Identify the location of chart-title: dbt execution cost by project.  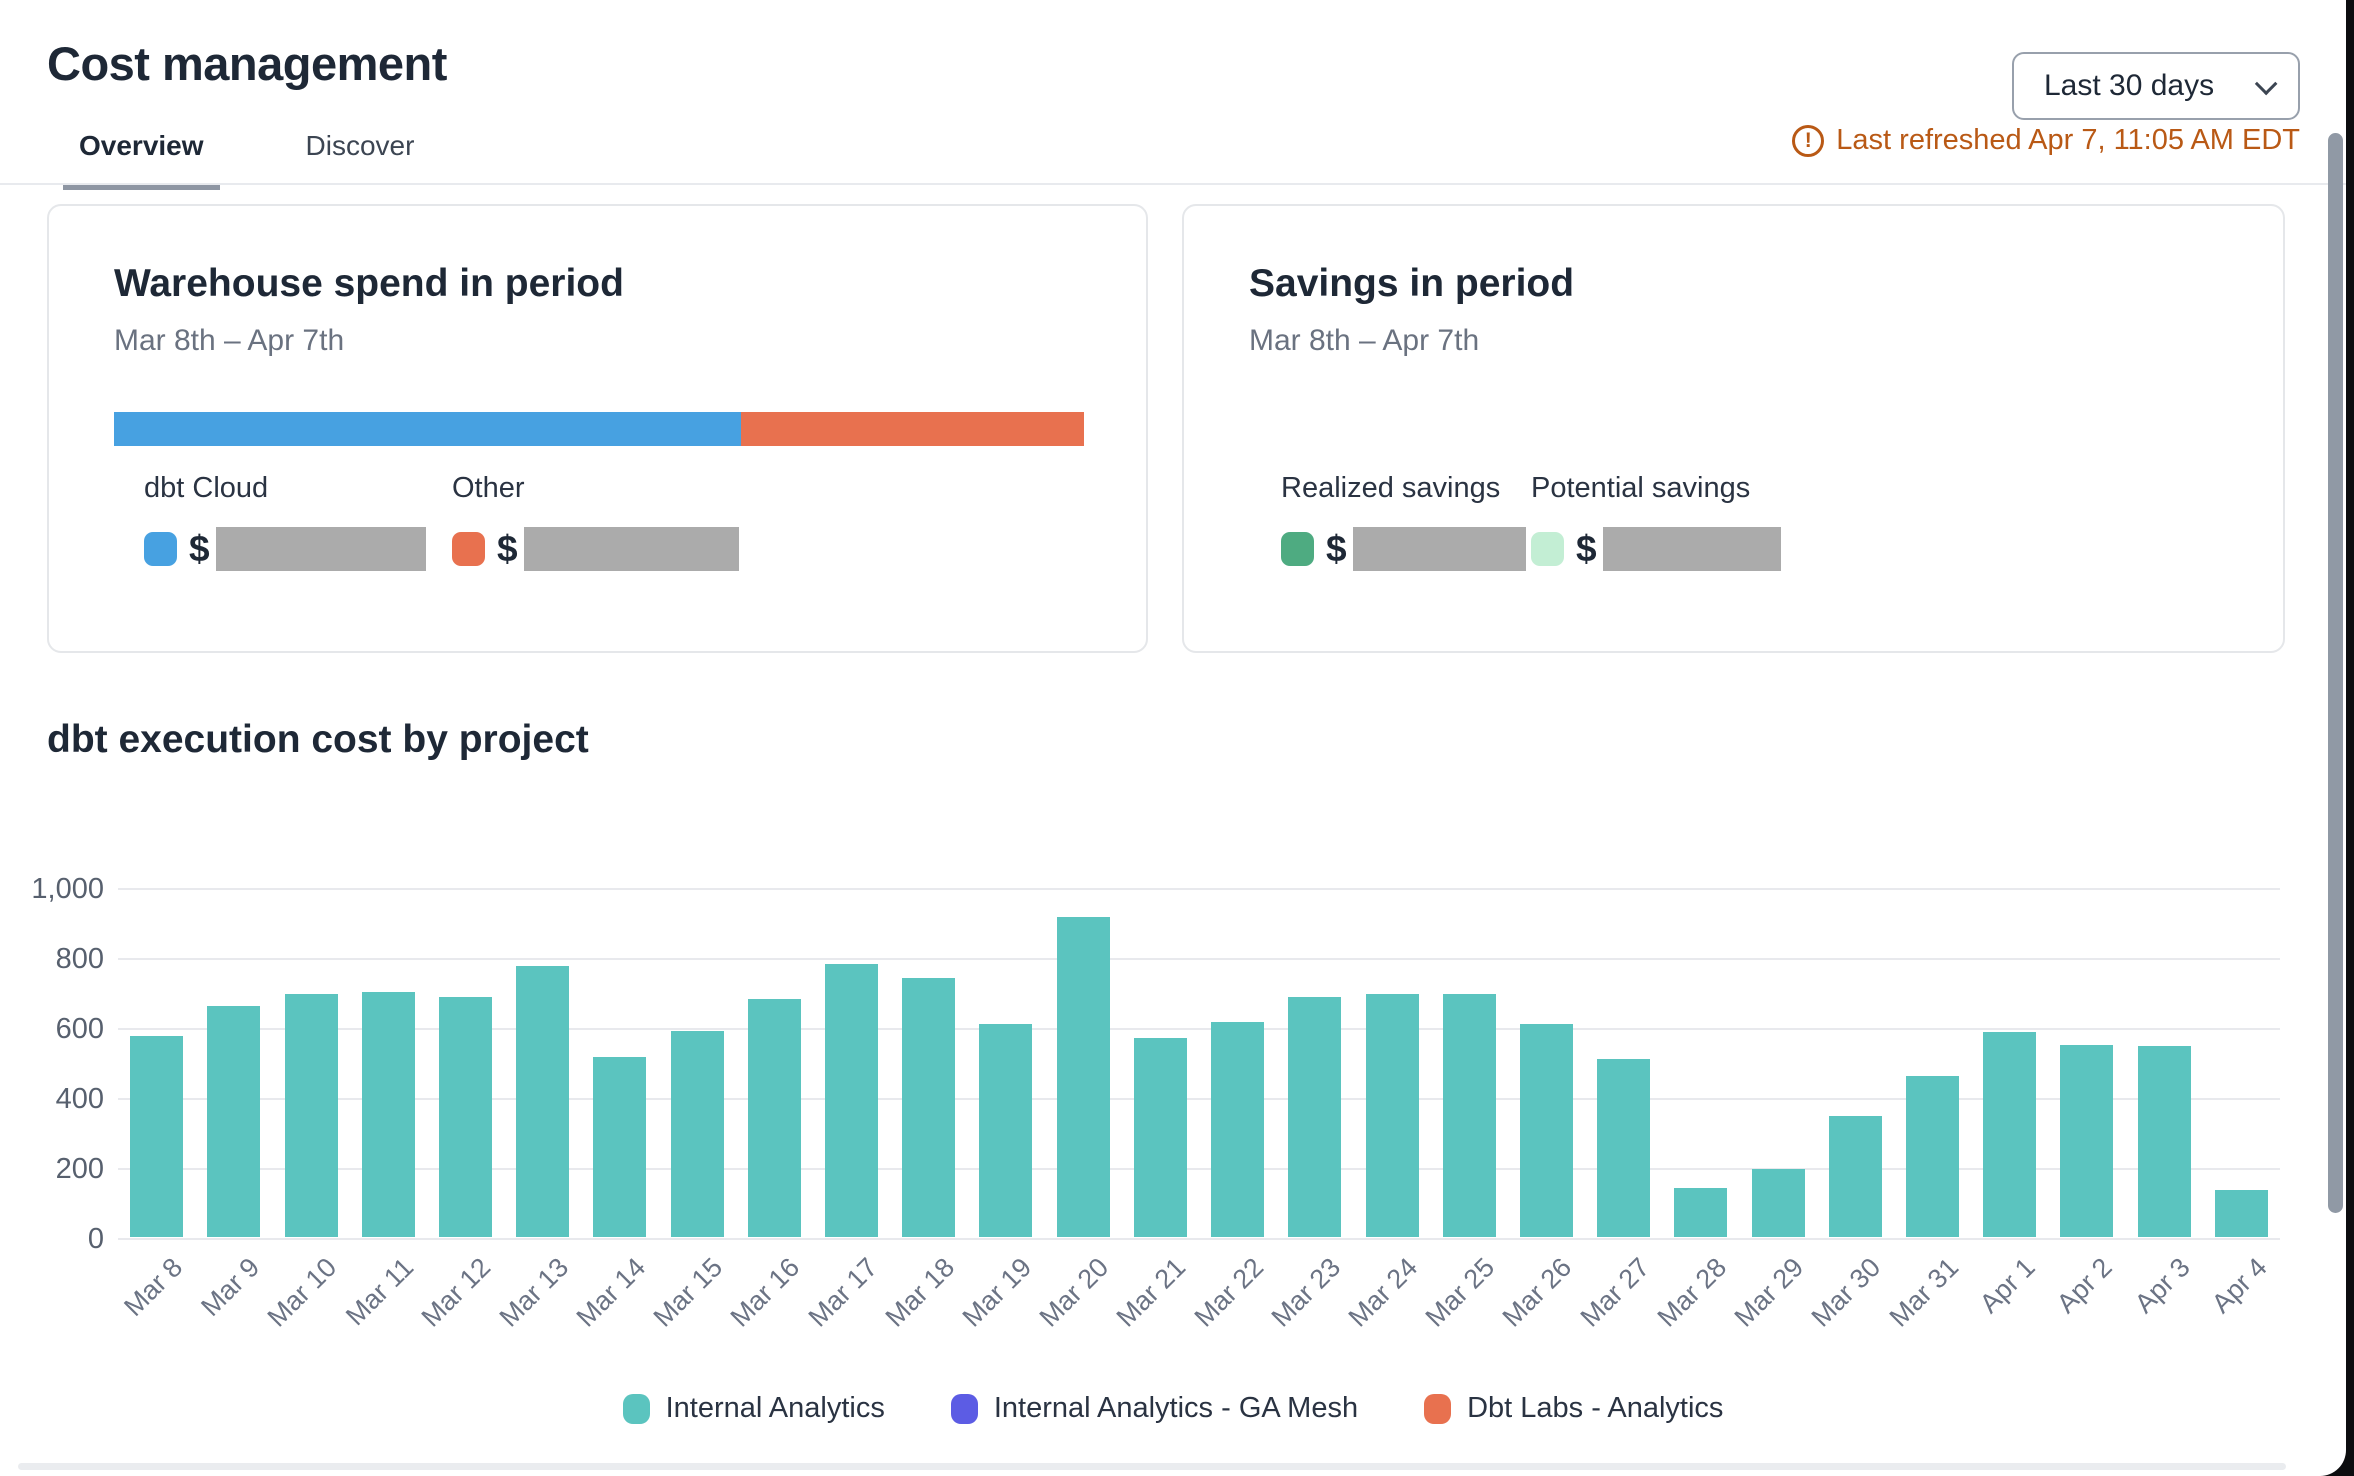
(318, 739).